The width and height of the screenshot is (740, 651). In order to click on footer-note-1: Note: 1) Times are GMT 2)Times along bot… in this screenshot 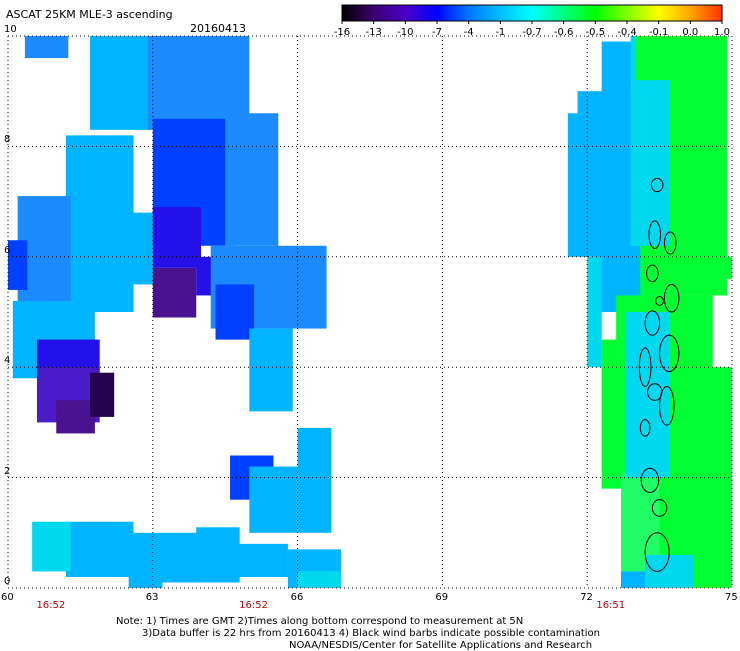, I will do `click(320, 621)`.